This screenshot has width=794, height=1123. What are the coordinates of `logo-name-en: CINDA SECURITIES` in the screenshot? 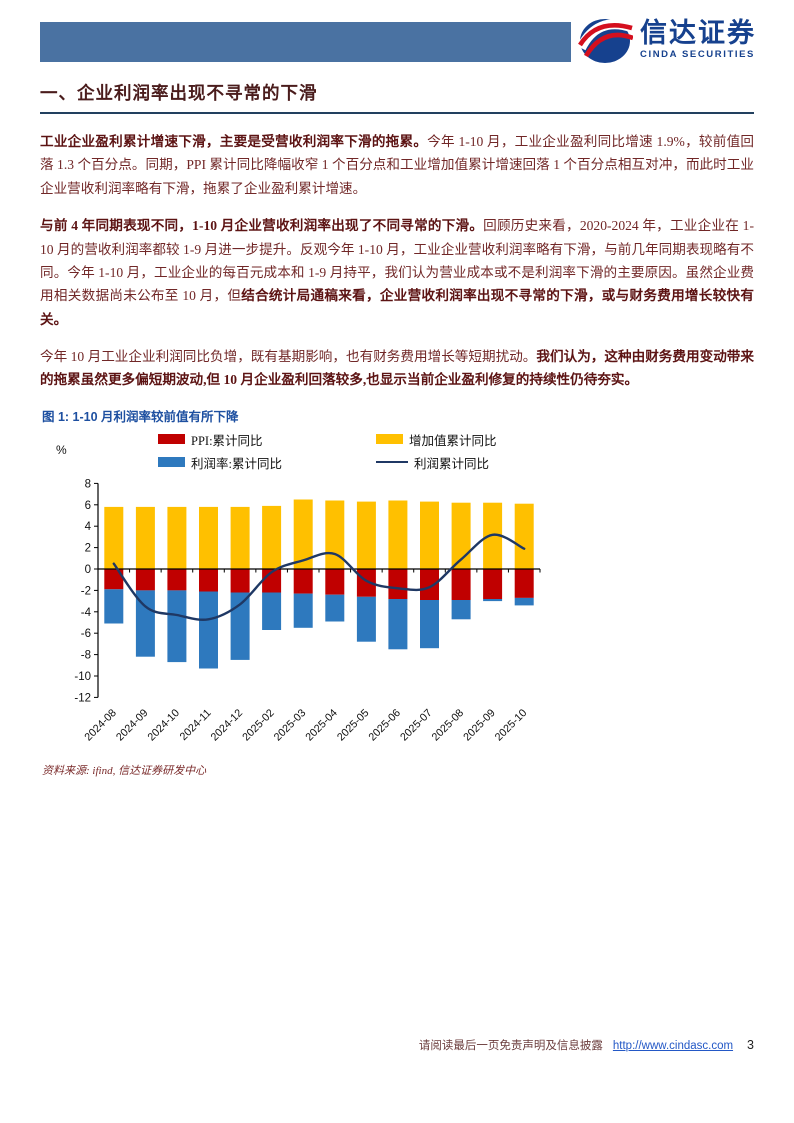 It's located at (697, 55).